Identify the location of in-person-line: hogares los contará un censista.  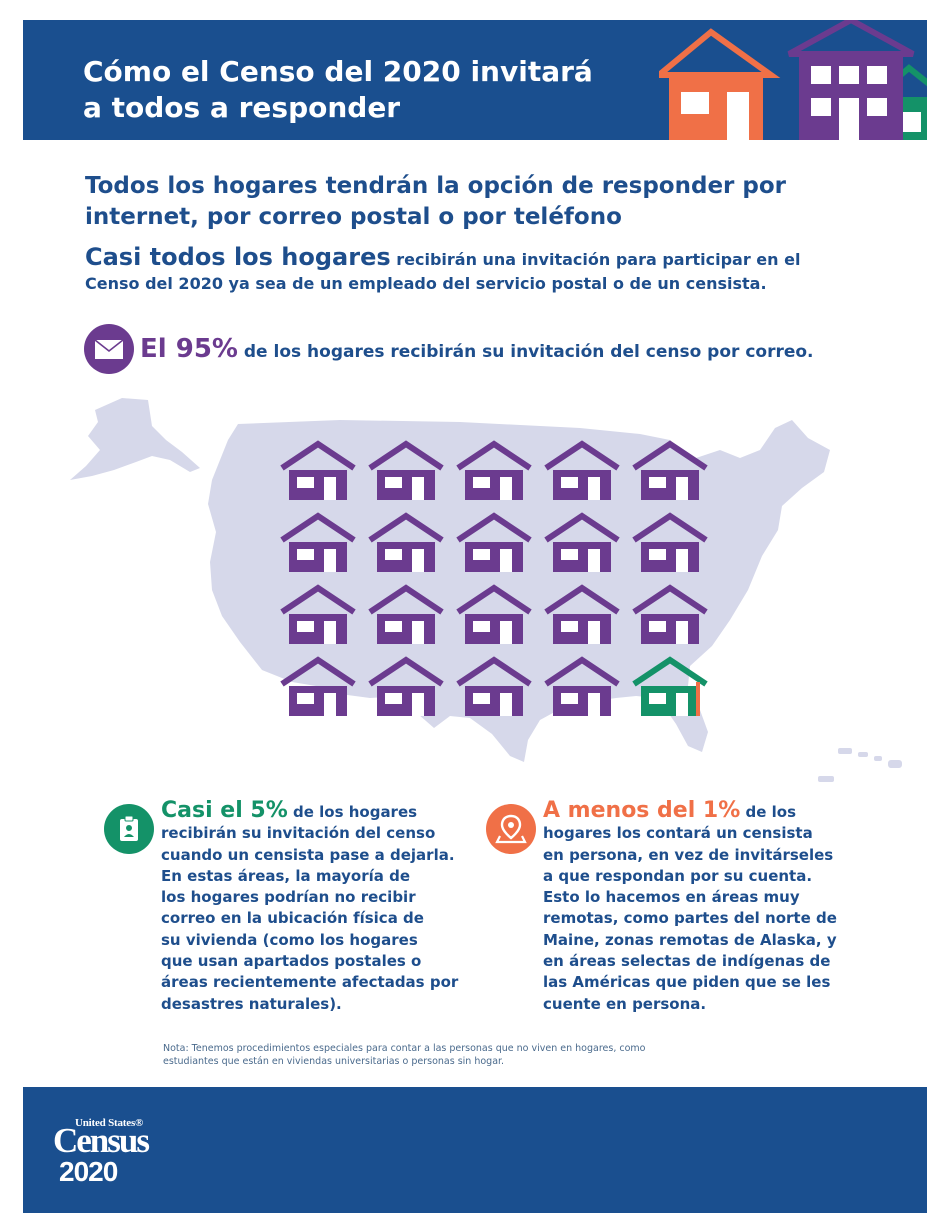
(678, 833).